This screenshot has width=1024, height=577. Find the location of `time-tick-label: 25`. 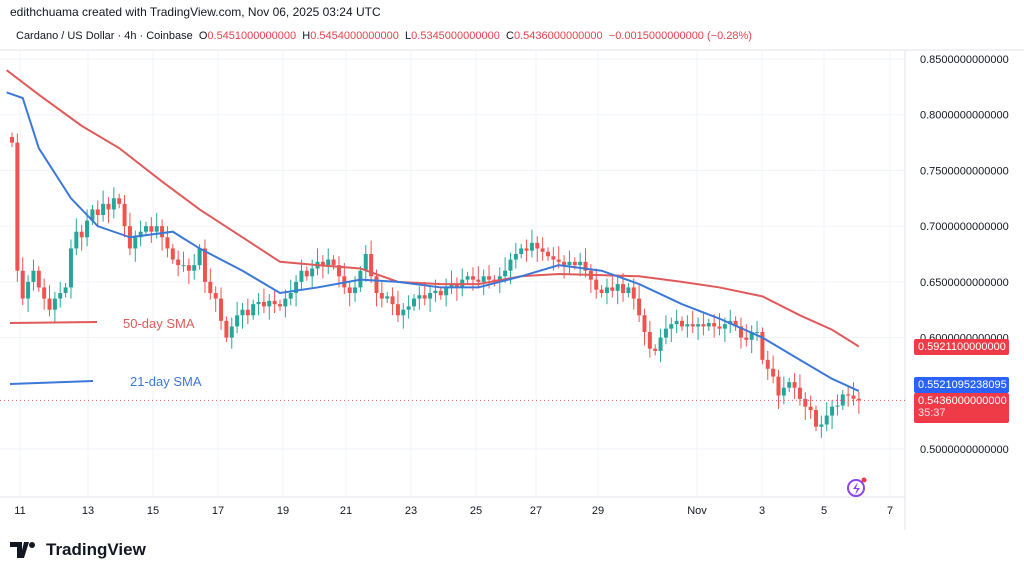

time-tick-label: 25 is located at coordinates (476, 511).